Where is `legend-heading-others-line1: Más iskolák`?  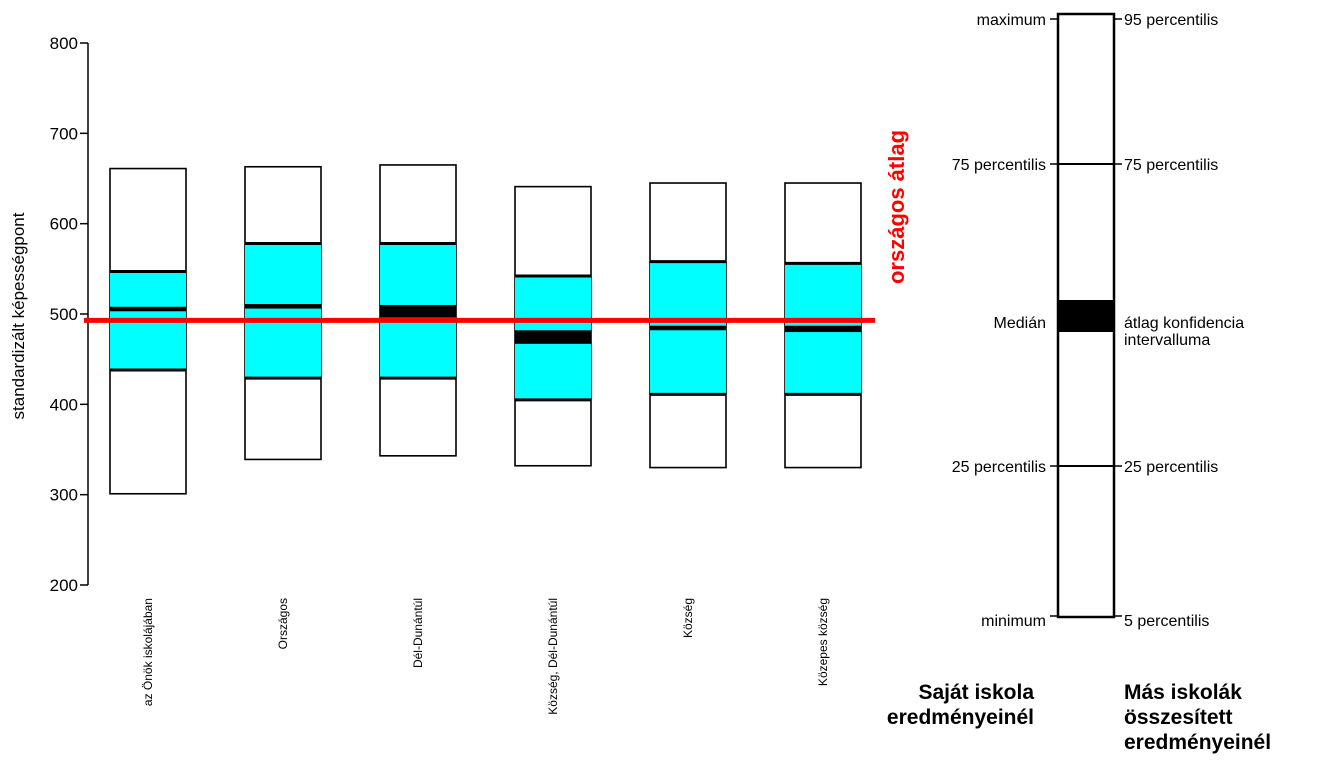 legend-heading-others-line1: Más iskolák is located at coordinates (1183, 692).